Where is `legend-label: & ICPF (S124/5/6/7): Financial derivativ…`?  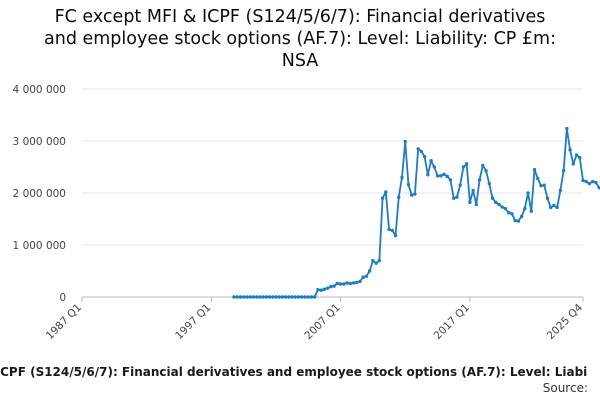 legend-label: & ICPF (S124/5/6/7): Financial derivativ… is located at coordinates (294, 372).